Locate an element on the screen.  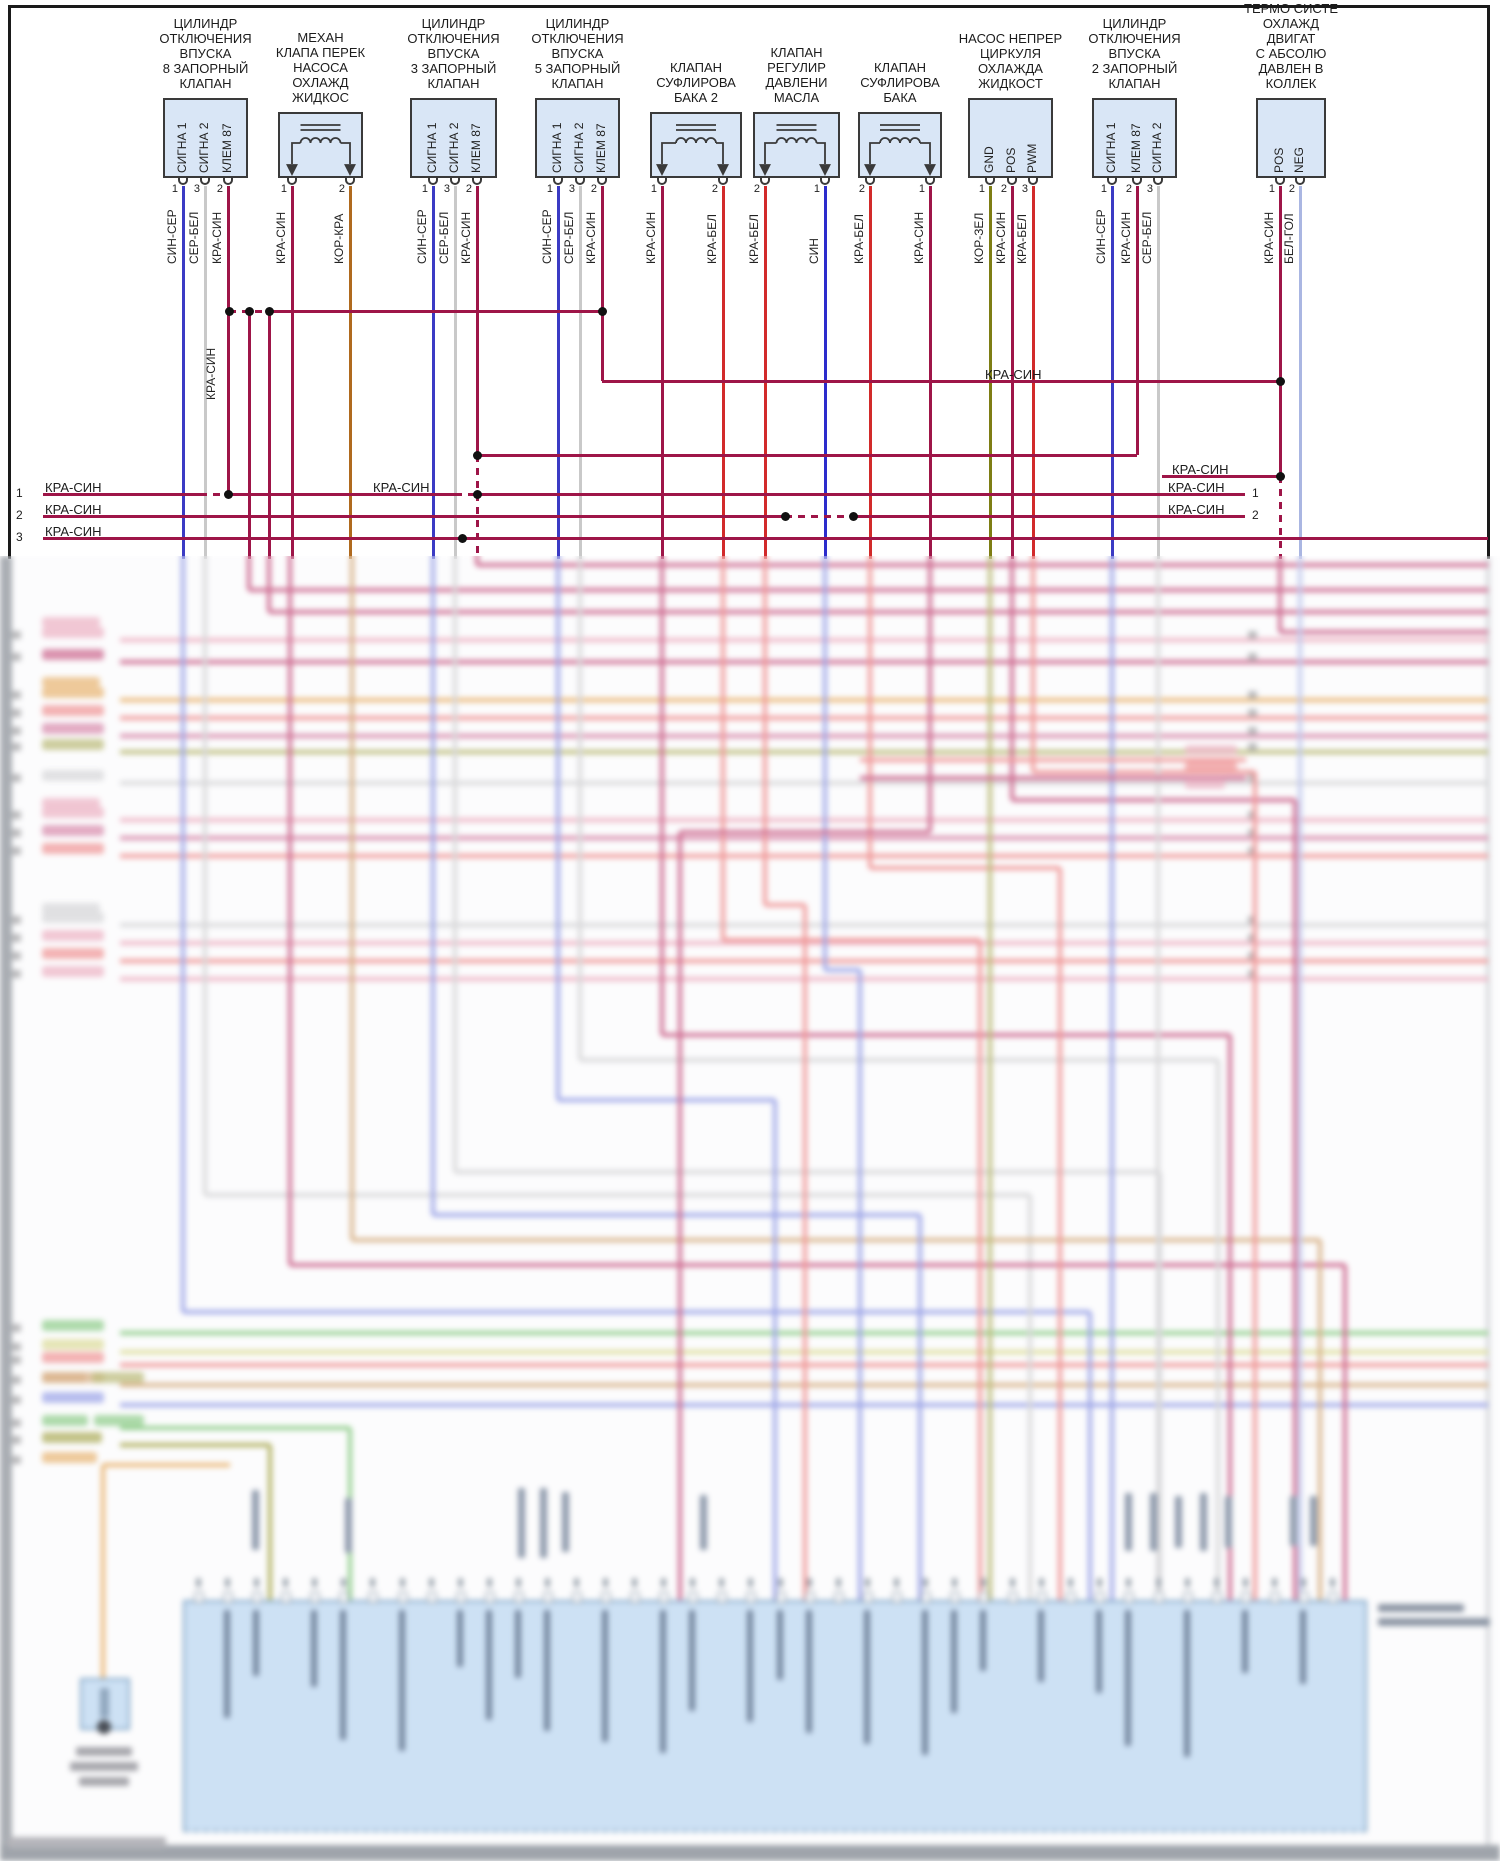
component-title: 3 ЗАПОРНЫЙ is located at coordinates (453, 68).